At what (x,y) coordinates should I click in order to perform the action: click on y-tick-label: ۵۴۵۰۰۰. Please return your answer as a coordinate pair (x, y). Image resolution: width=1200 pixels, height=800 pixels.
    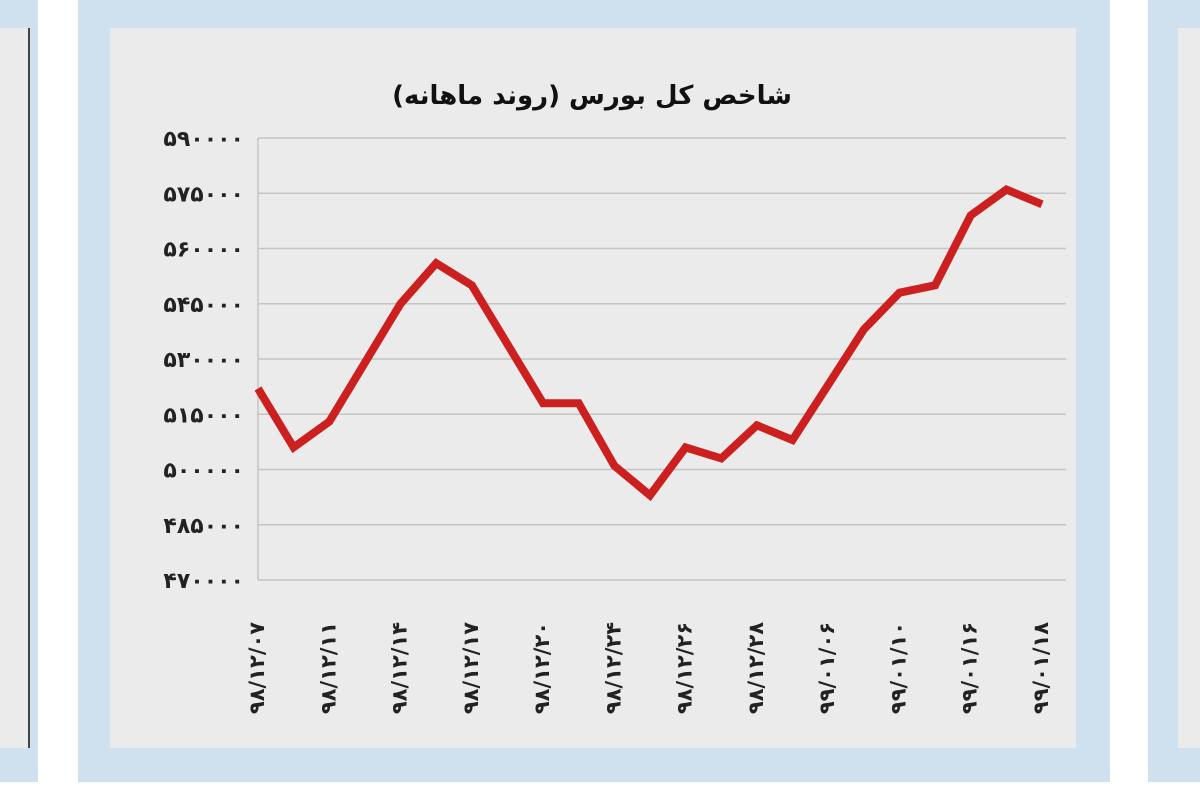
    Looking at the image, I should click on (203, 305).